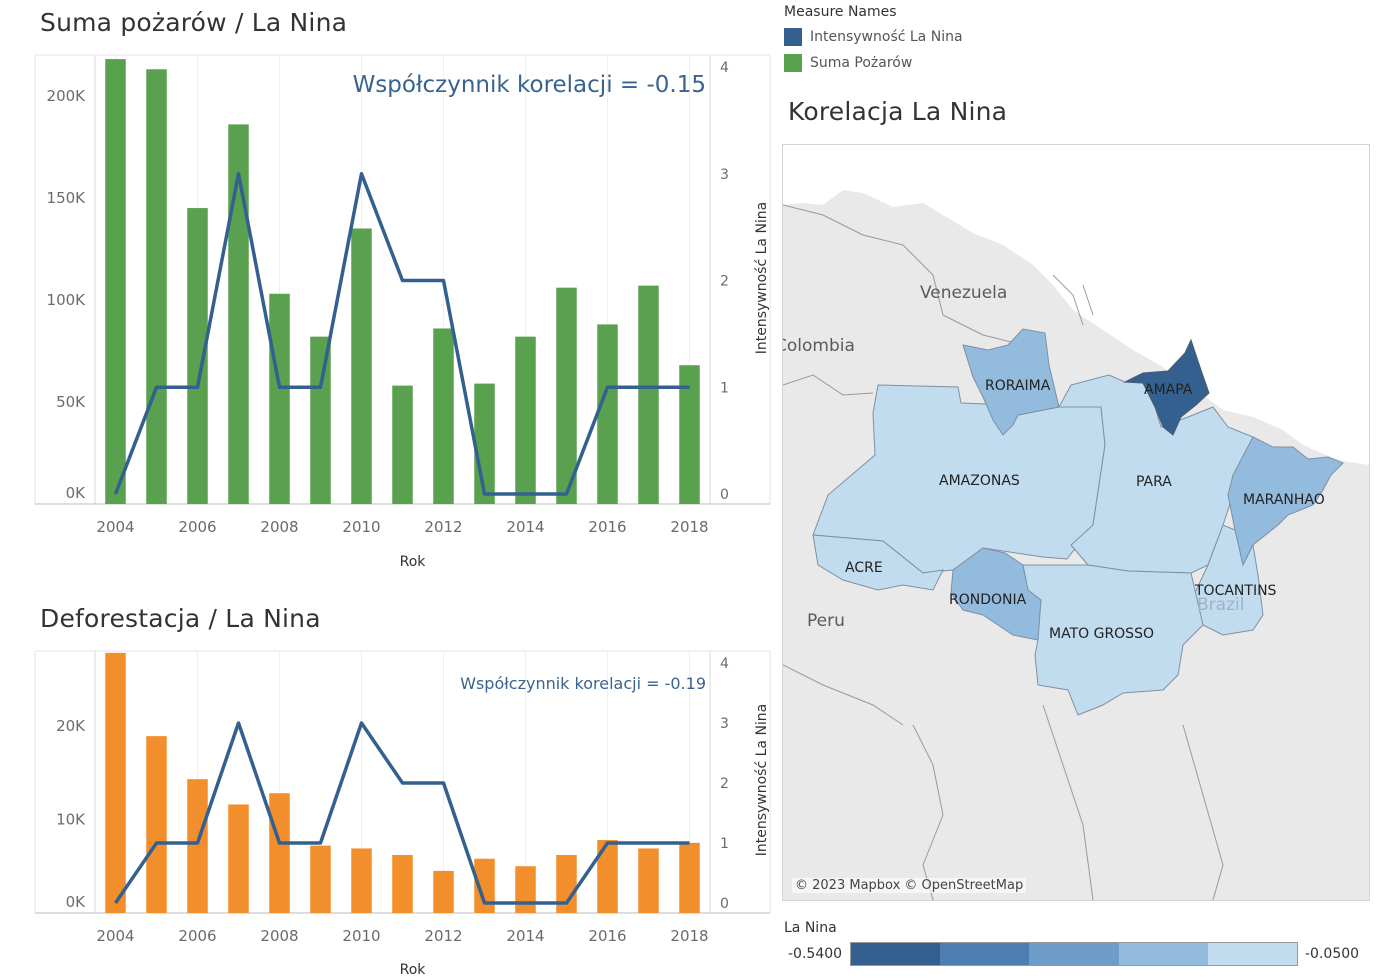  Describe the element at coordinates (197, 936) in the screenshot. I see `chart2-x-tick-label: 2006` at that location.